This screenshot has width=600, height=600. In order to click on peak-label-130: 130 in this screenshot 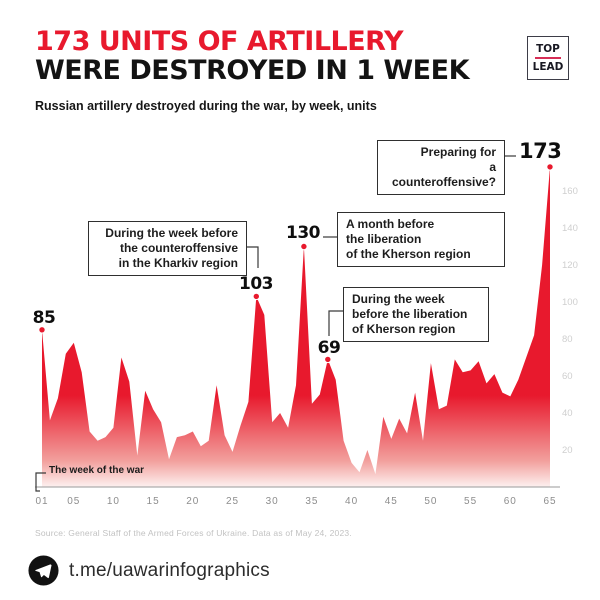, I will do `click(303, 233)`.